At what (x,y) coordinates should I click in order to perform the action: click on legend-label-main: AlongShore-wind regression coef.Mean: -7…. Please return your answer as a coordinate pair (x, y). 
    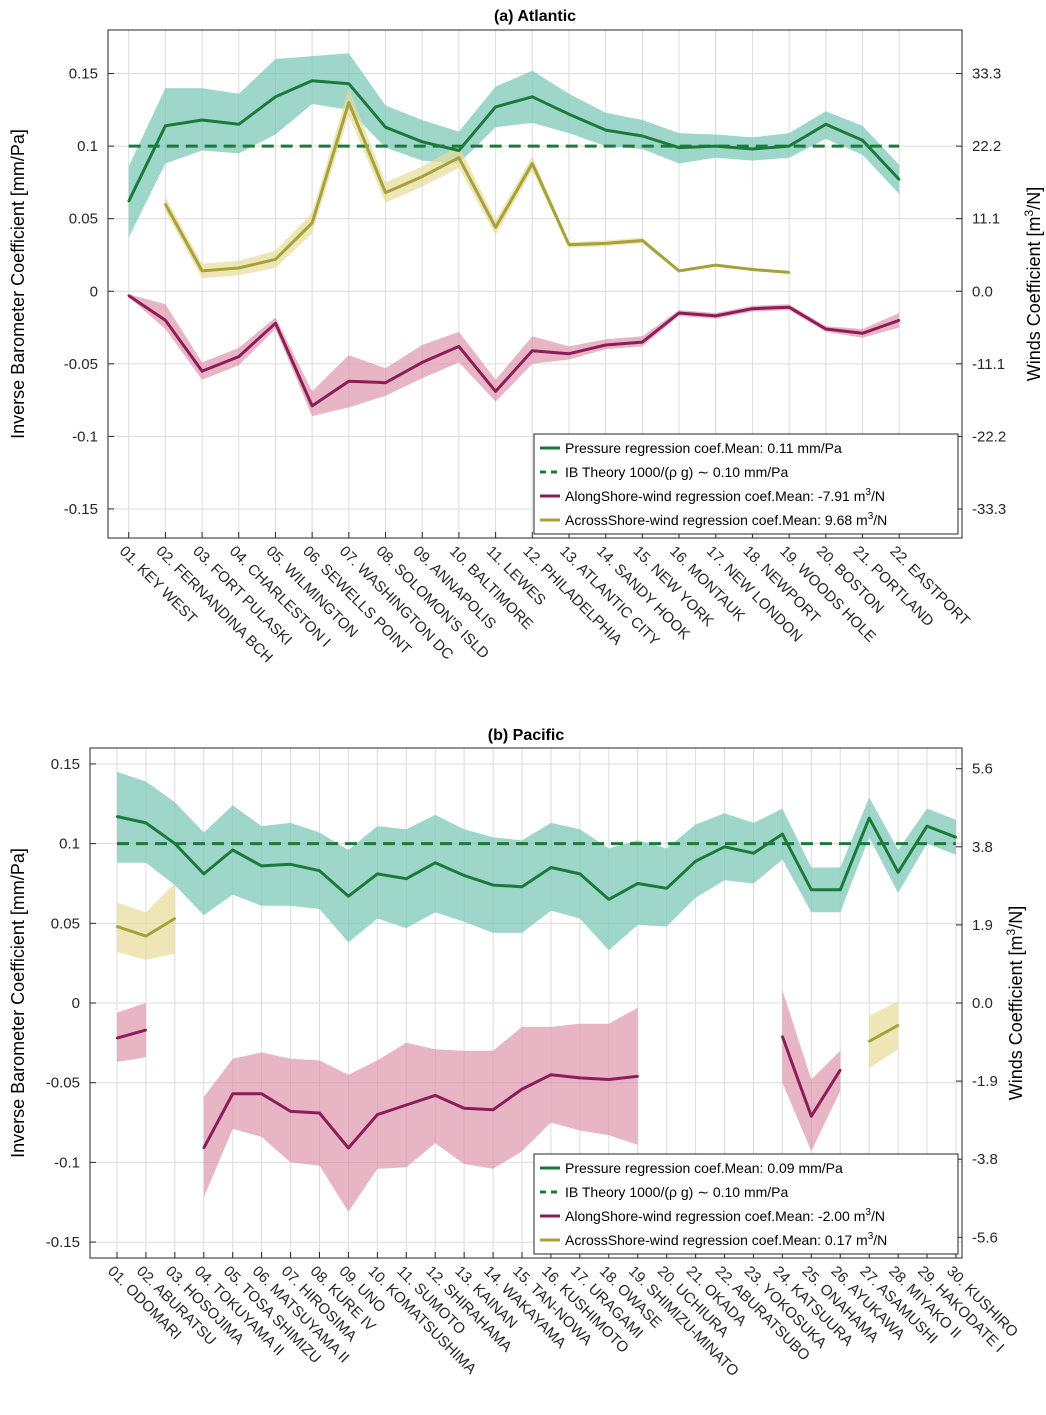
    Looking at the image, I should click on (715, 496).